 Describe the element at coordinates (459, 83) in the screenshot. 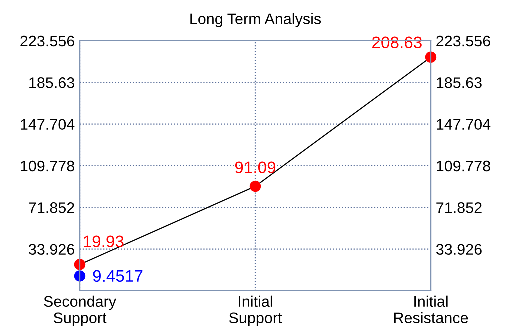

I see `y2-tick-label: 185.63` at that location.